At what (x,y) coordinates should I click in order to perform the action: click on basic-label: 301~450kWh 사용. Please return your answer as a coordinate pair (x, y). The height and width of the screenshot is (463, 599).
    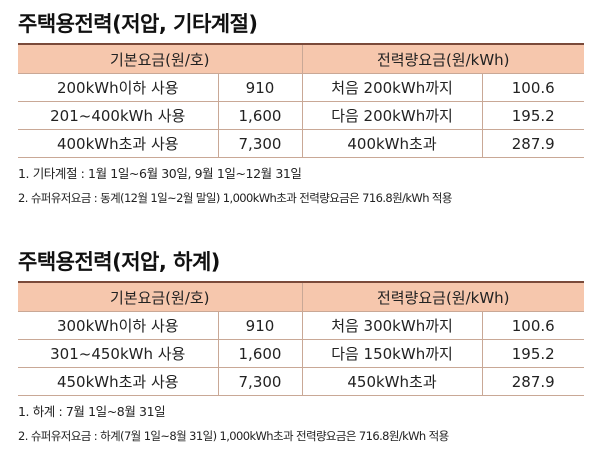
    Looking at the image, I should click on (118, 353).